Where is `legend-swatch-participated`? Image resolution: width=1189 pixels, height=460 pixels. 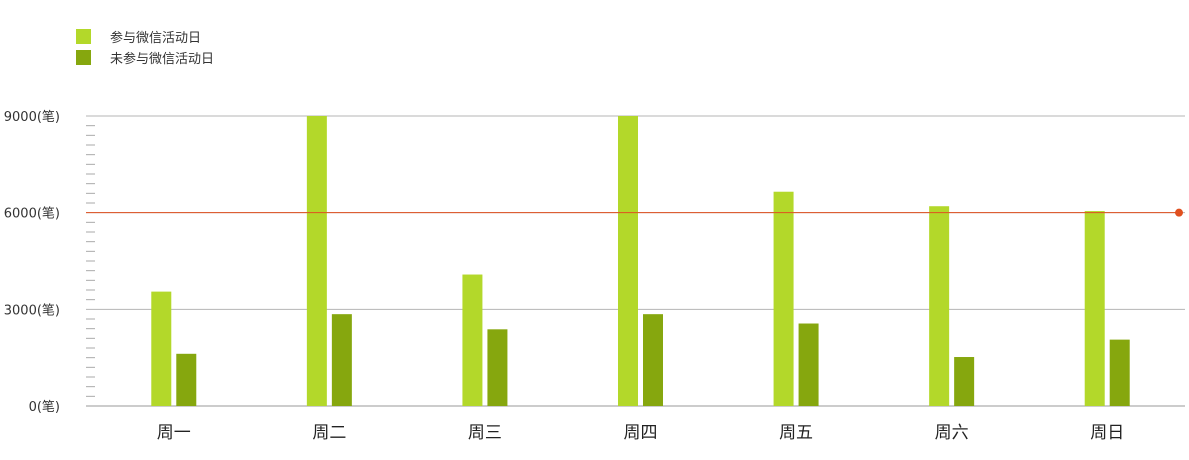
legend-swatch-participated is located at coordinates (83, 36).